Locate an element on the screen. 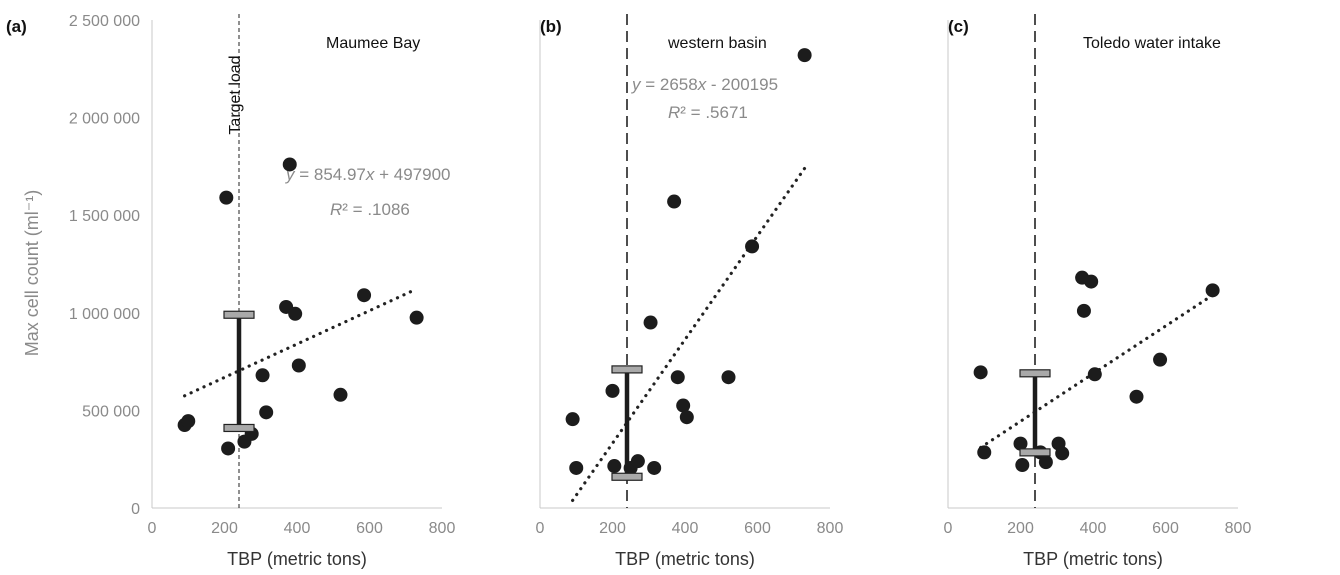 The image size is (1340, 575). regression-equation: y = 2658x - 200195 is located at coordinates (704, 84).